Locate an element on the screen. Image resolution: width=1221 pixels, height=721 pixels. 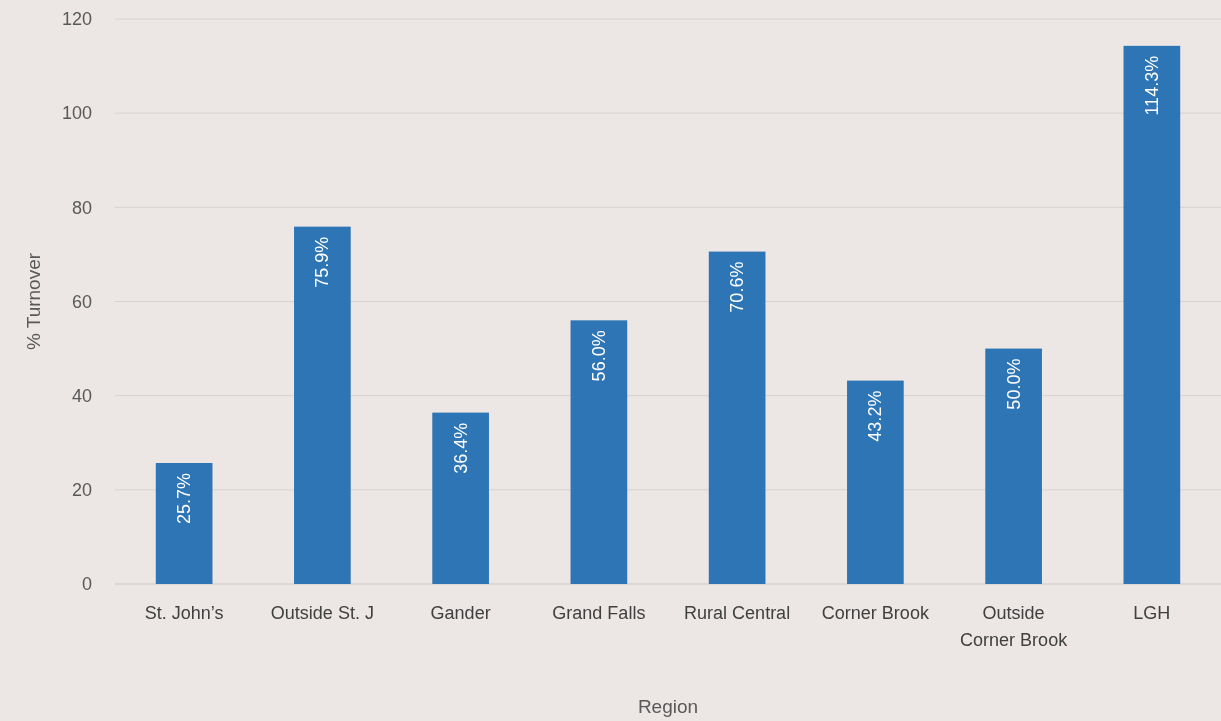
y-tick-label: 100 is located at coordinates (76, 113).